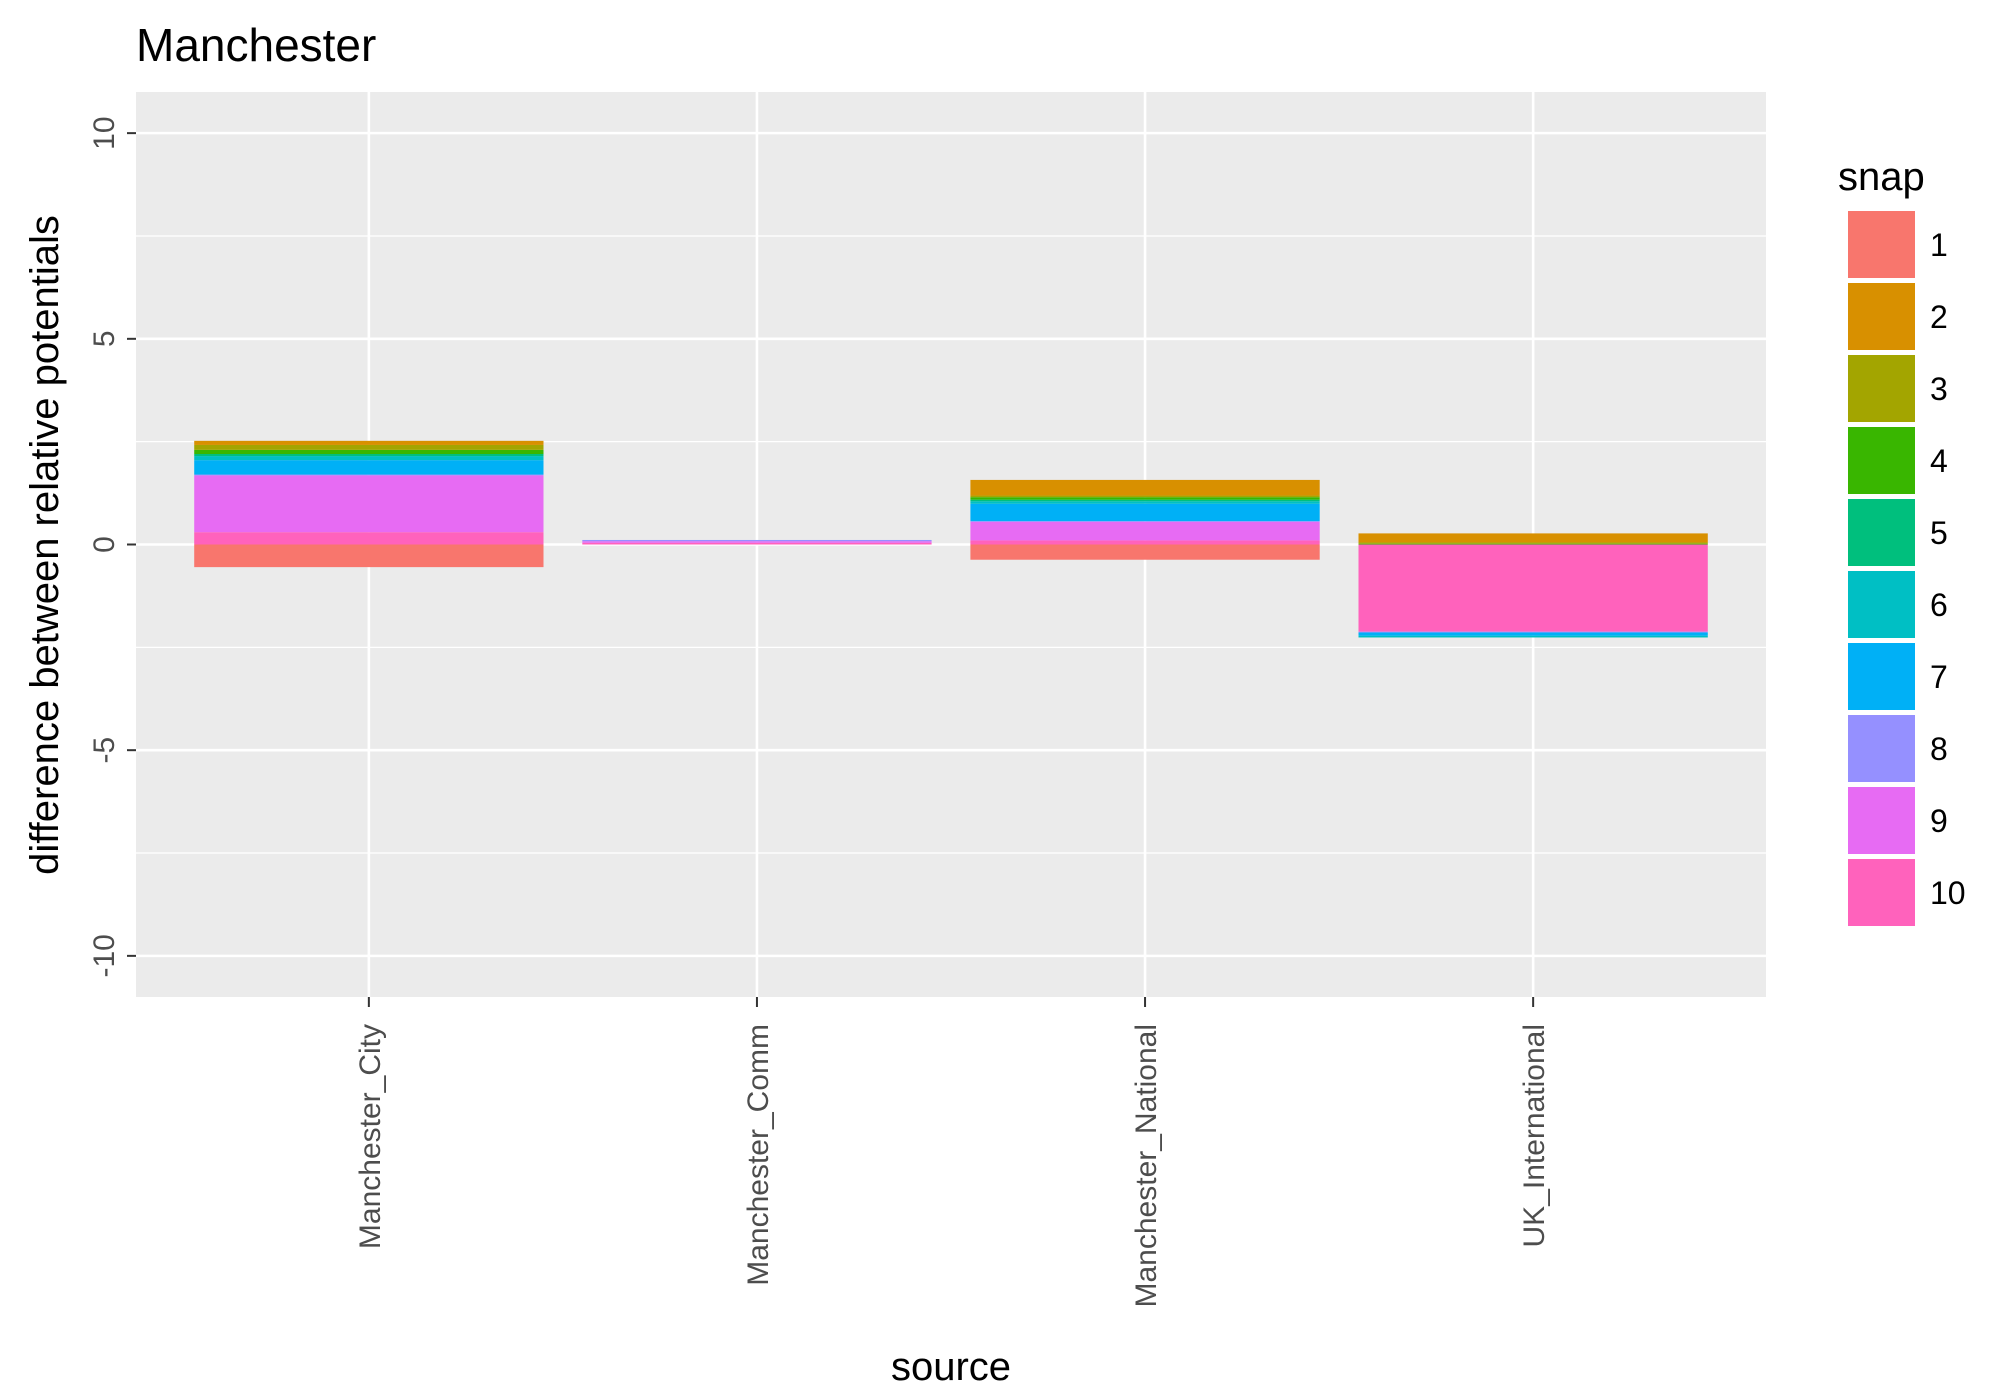  I want to click on legend-label-7: 7, so click(1939, 677).